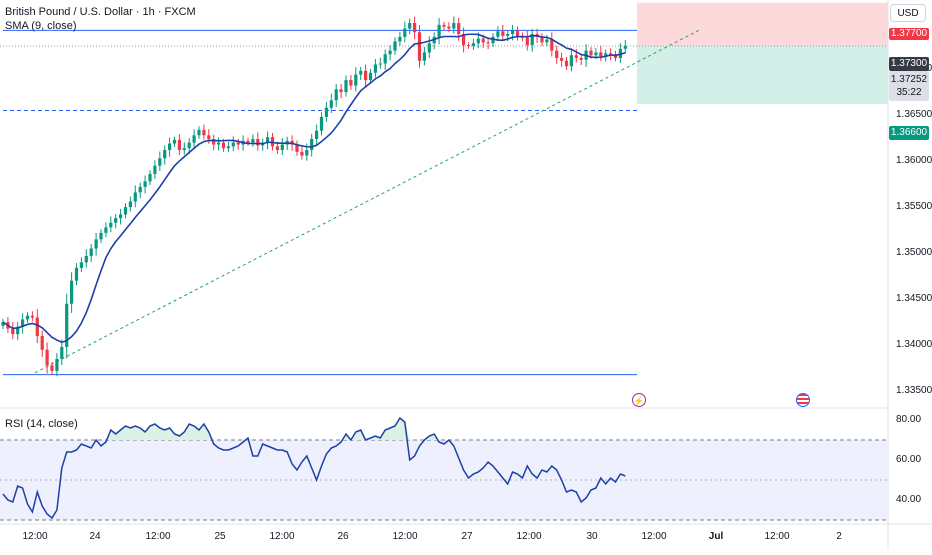  Describe the element at coordinates (41, 26) in the screenshot. I see `sma-legend: SMA (9, close)` at that location.